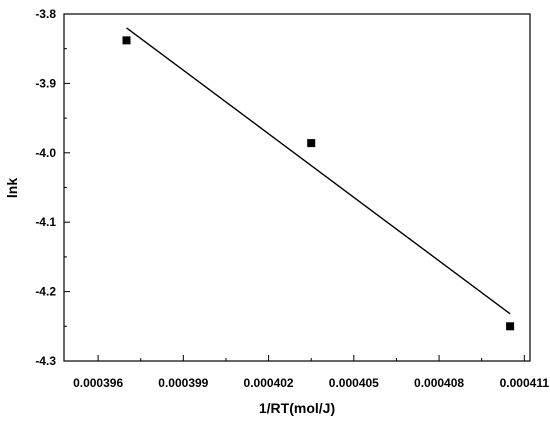 The height and width of the screenshot is (423, 550). Describe the element at coordinates (525, 383) in the screenshot. I see `x-tick-label: 0.000411` at that location.